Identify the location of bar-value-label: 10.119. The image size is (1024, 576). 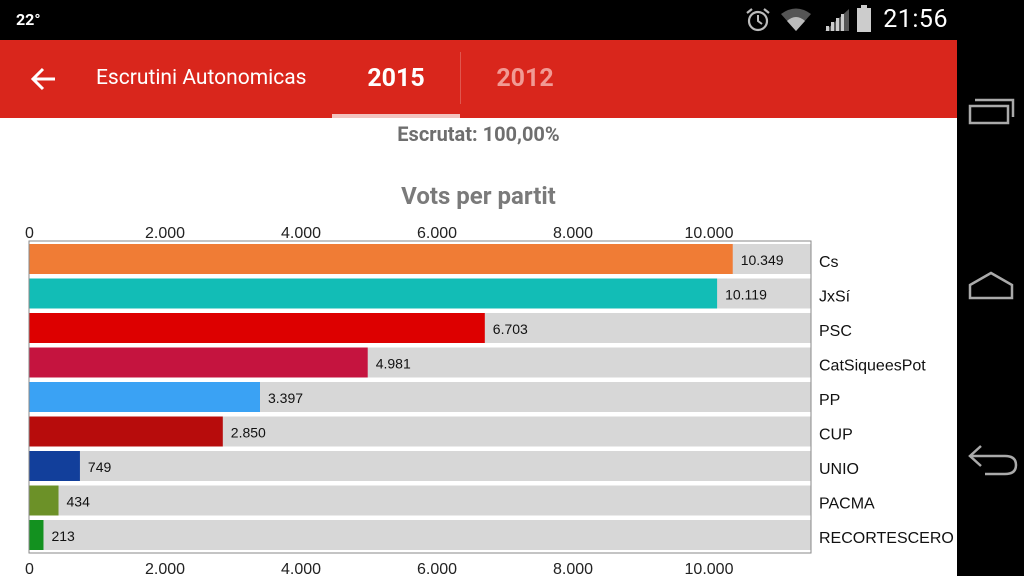
(746, 295).